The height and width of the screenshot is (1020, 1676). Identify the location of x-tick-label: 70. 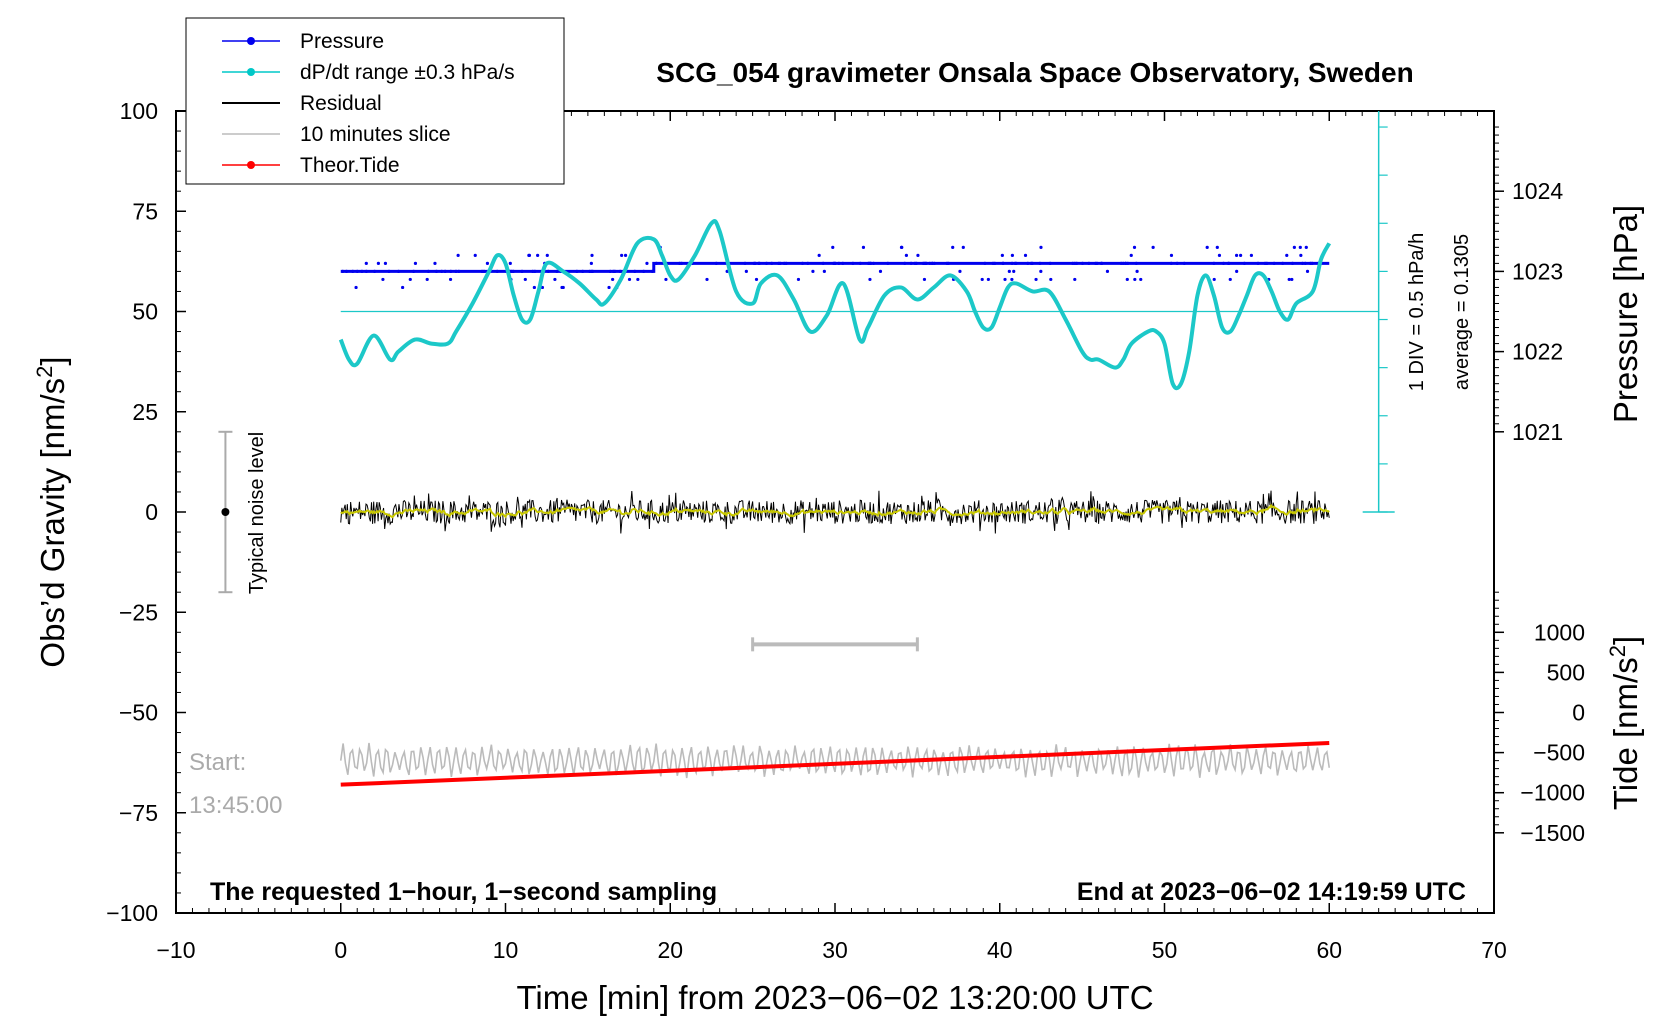
(1494, 950).